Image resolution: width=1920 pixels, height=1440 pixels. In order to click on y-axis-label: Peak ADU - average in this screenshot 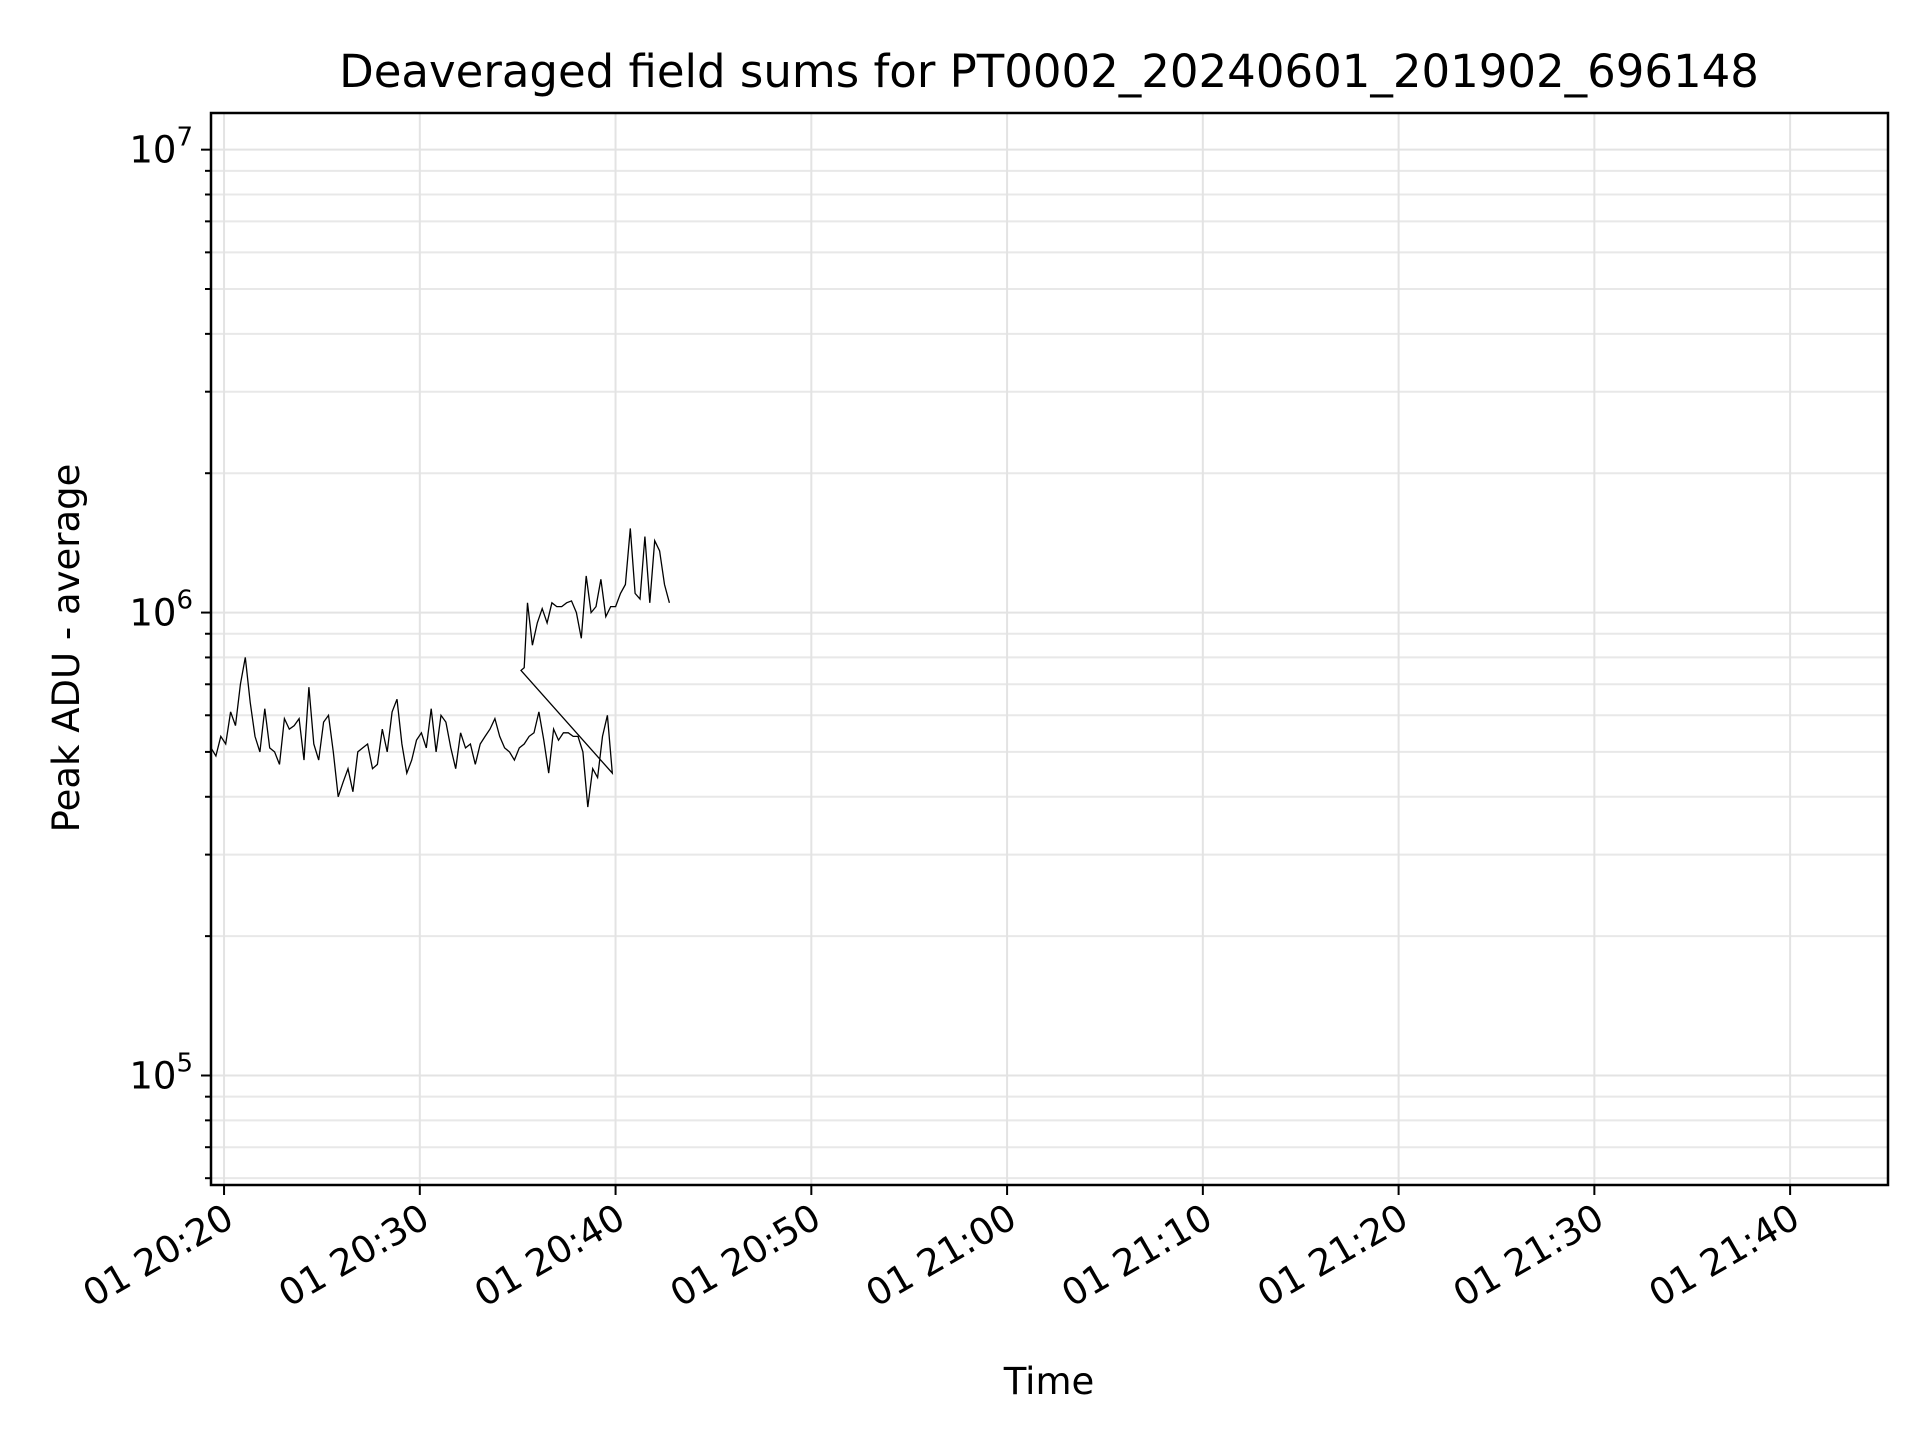, I will do `click(66, 648)`.